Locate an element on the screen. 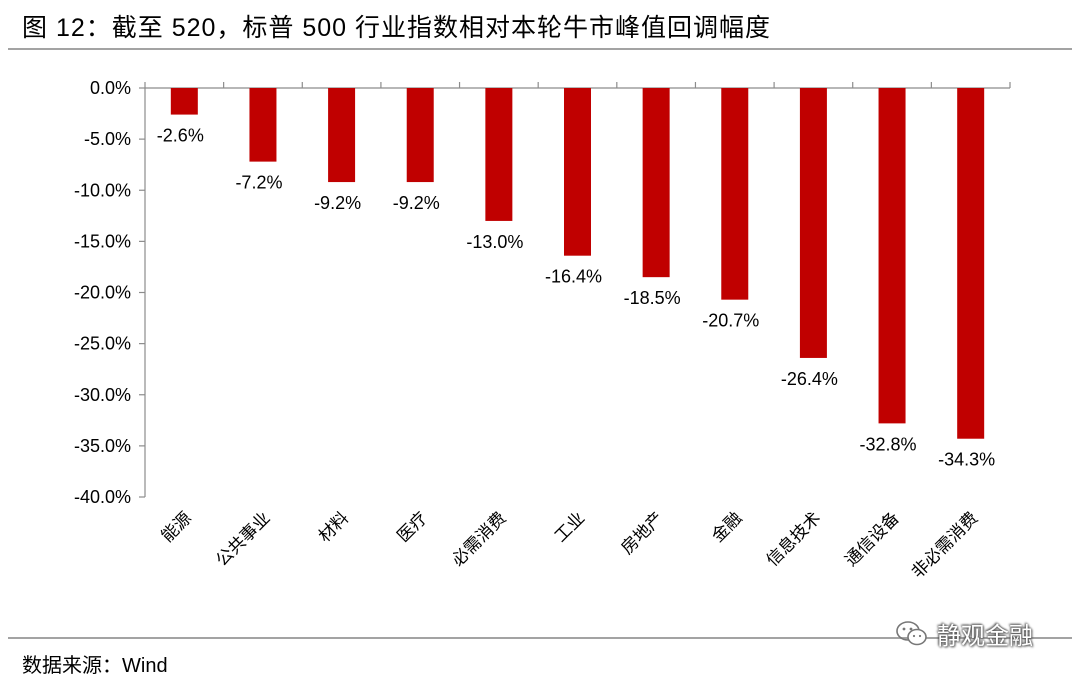 The image size is (1080, 684). data-label-4: -13.0% is located at coordinates (494, 242).